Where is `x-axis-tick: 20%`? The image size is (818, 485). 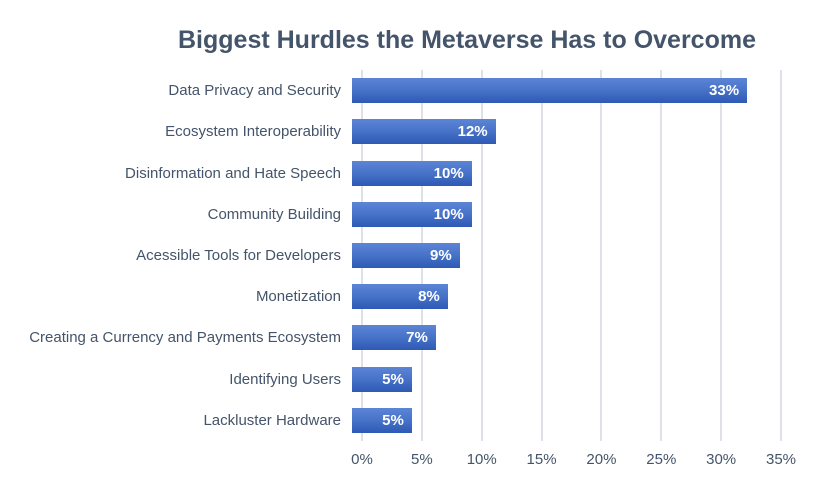 x-axis-tick: 20% is located at coordinates (601, 459).